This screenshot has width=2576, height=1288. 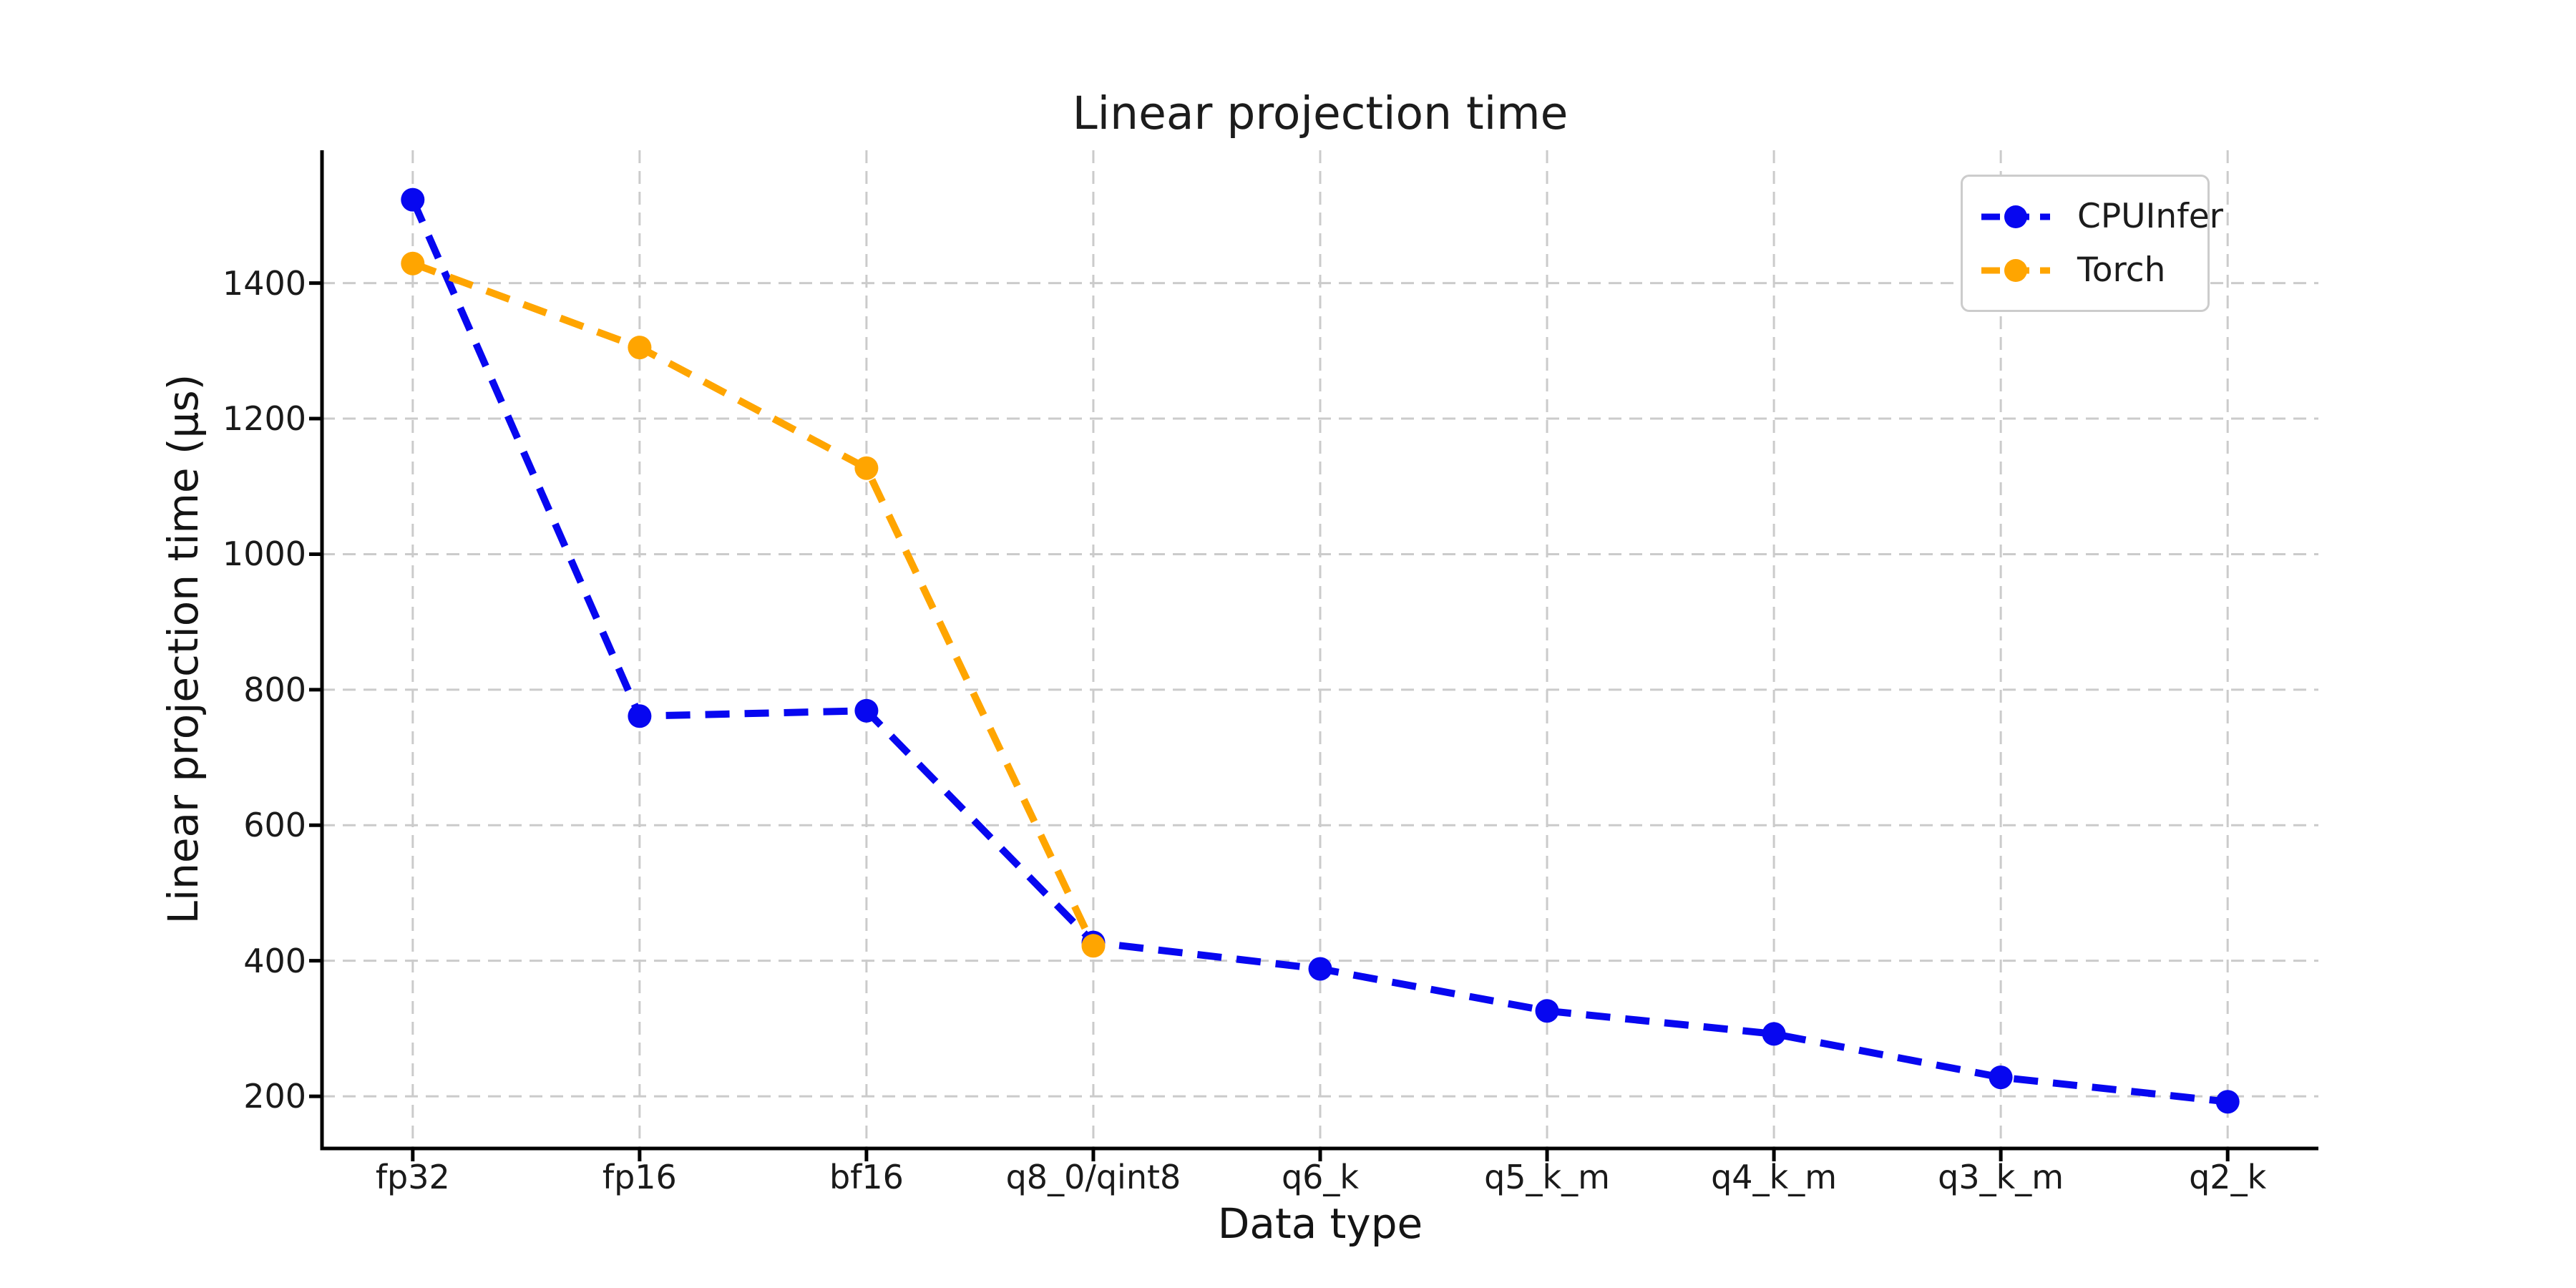 I want to click on legend-entry-torch: Torch, so click(x=2093, y=270).